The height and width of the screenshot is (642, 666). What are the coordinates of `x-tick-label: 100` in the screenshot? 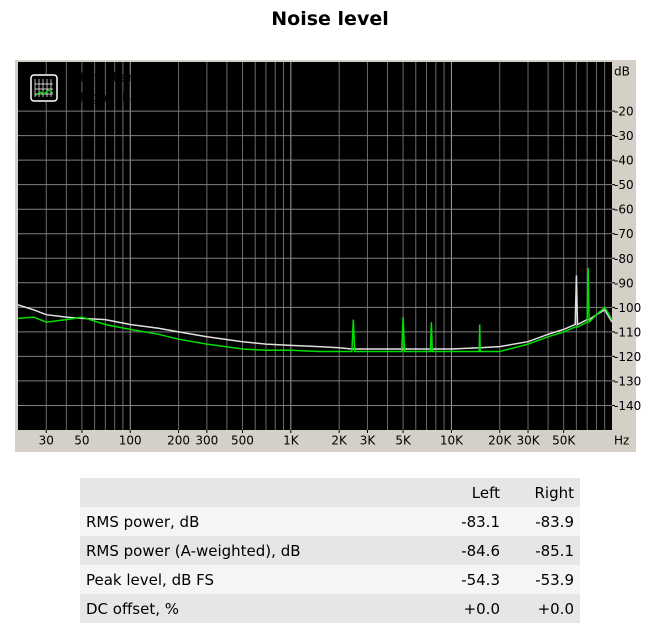 It's located at (130, 441).